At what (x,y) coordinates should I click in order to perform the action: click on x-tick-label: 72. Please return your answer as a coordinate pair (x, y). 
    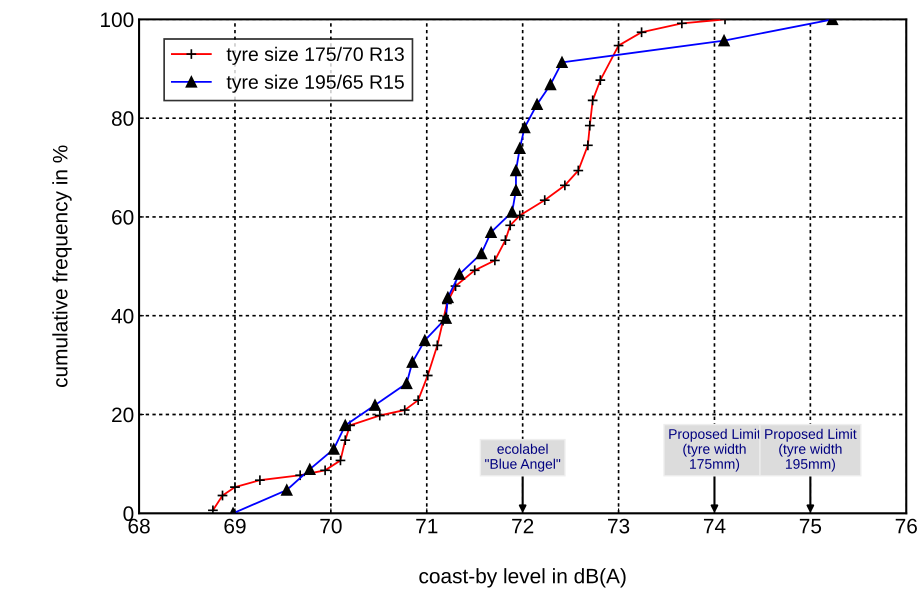
    Looking at the image, I should click on (523, 526).